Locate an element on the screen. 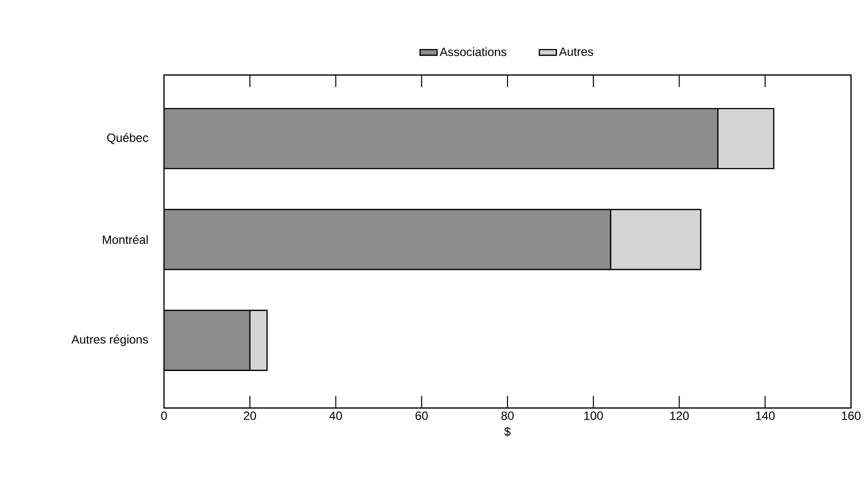 This screenshot has height=480, width=867. x-tick-label: 0 is located at coordinates (164, 416).